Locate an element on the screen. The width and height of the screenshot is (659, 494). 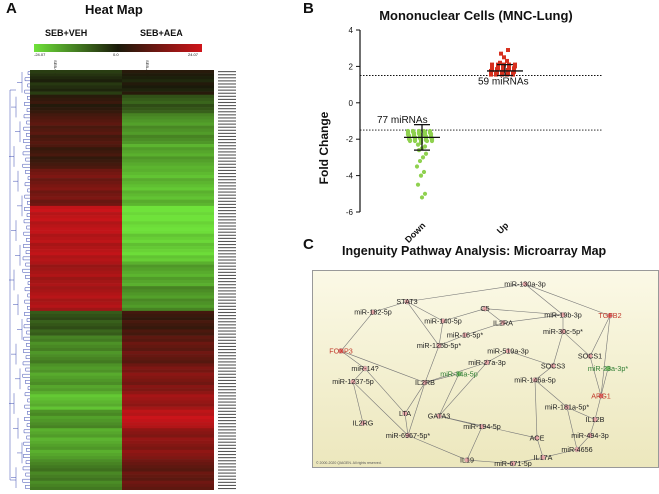
ipa-node-label: LTA is located at coordinates (405, 413).